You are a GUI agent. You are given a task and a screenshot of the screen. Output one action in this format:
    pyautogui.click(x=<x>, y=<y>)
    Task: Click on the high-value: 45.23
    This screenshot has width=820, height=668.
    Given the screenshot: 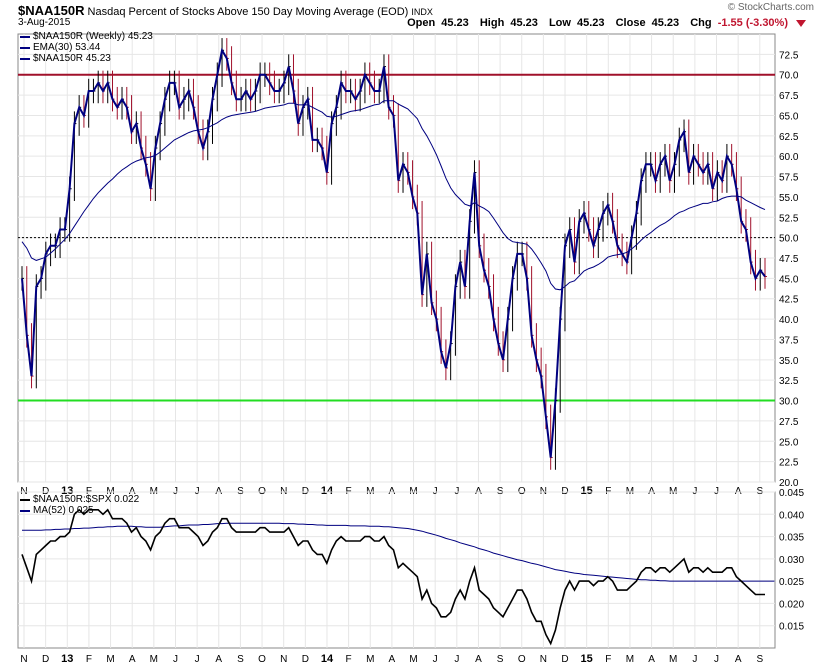 What is the action you would take?
    pyautogui.click(x=524, y=23)
    